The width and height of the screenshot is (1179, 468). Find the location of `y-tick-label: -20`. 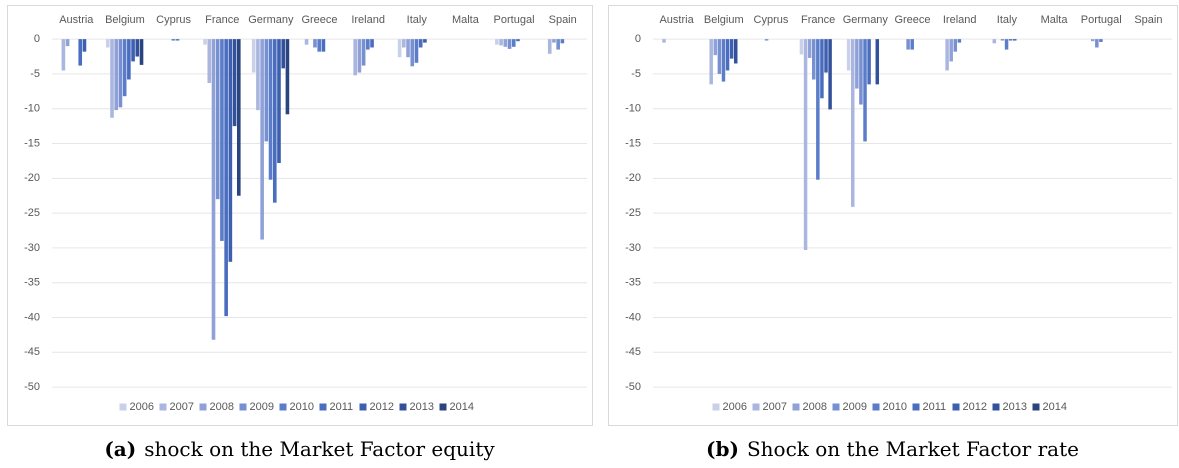

y-tick-label: -20 is located at coordinates (32, 178).